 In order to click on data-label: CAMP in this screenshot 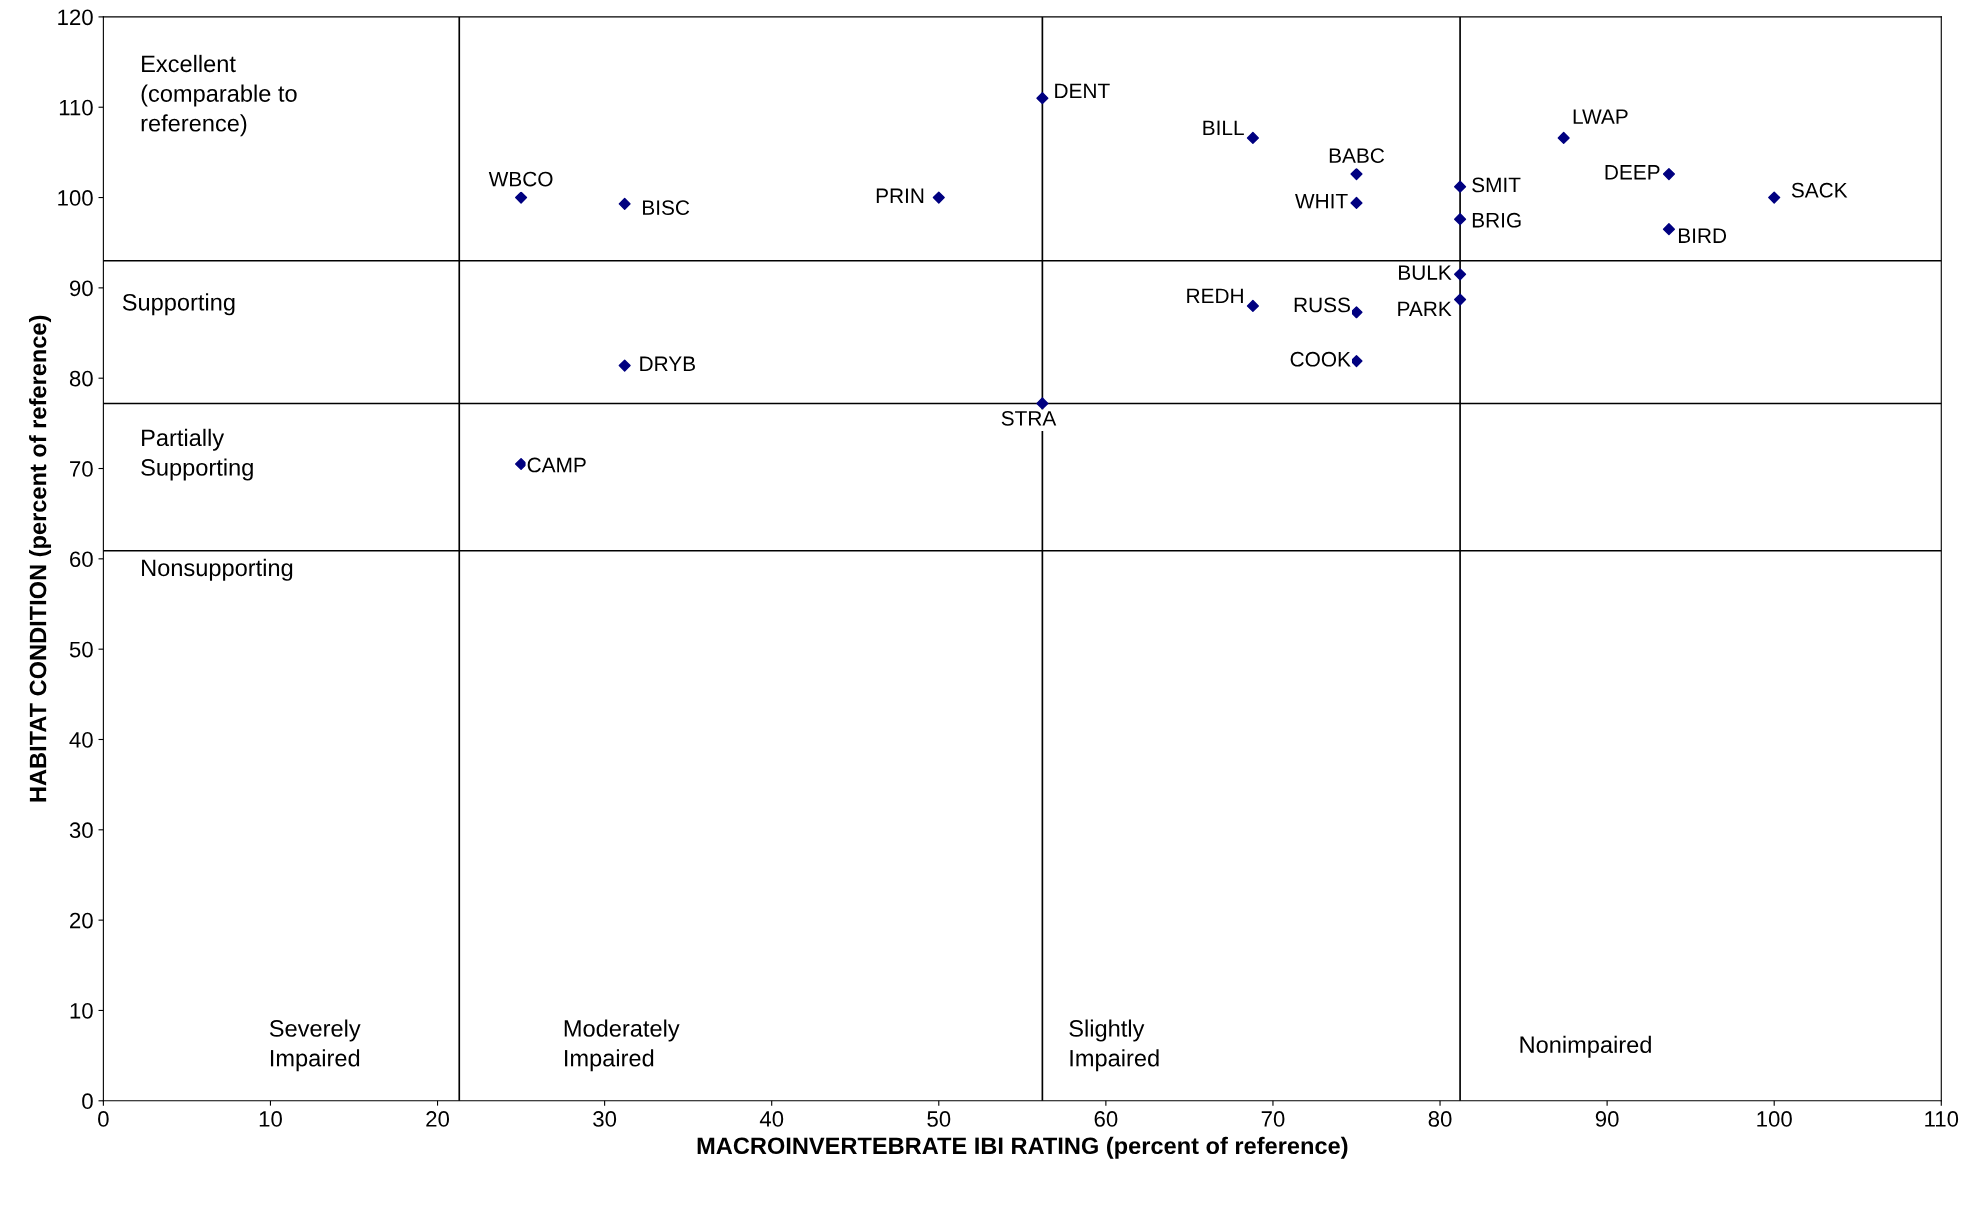, I will do `click(556, 465)`.